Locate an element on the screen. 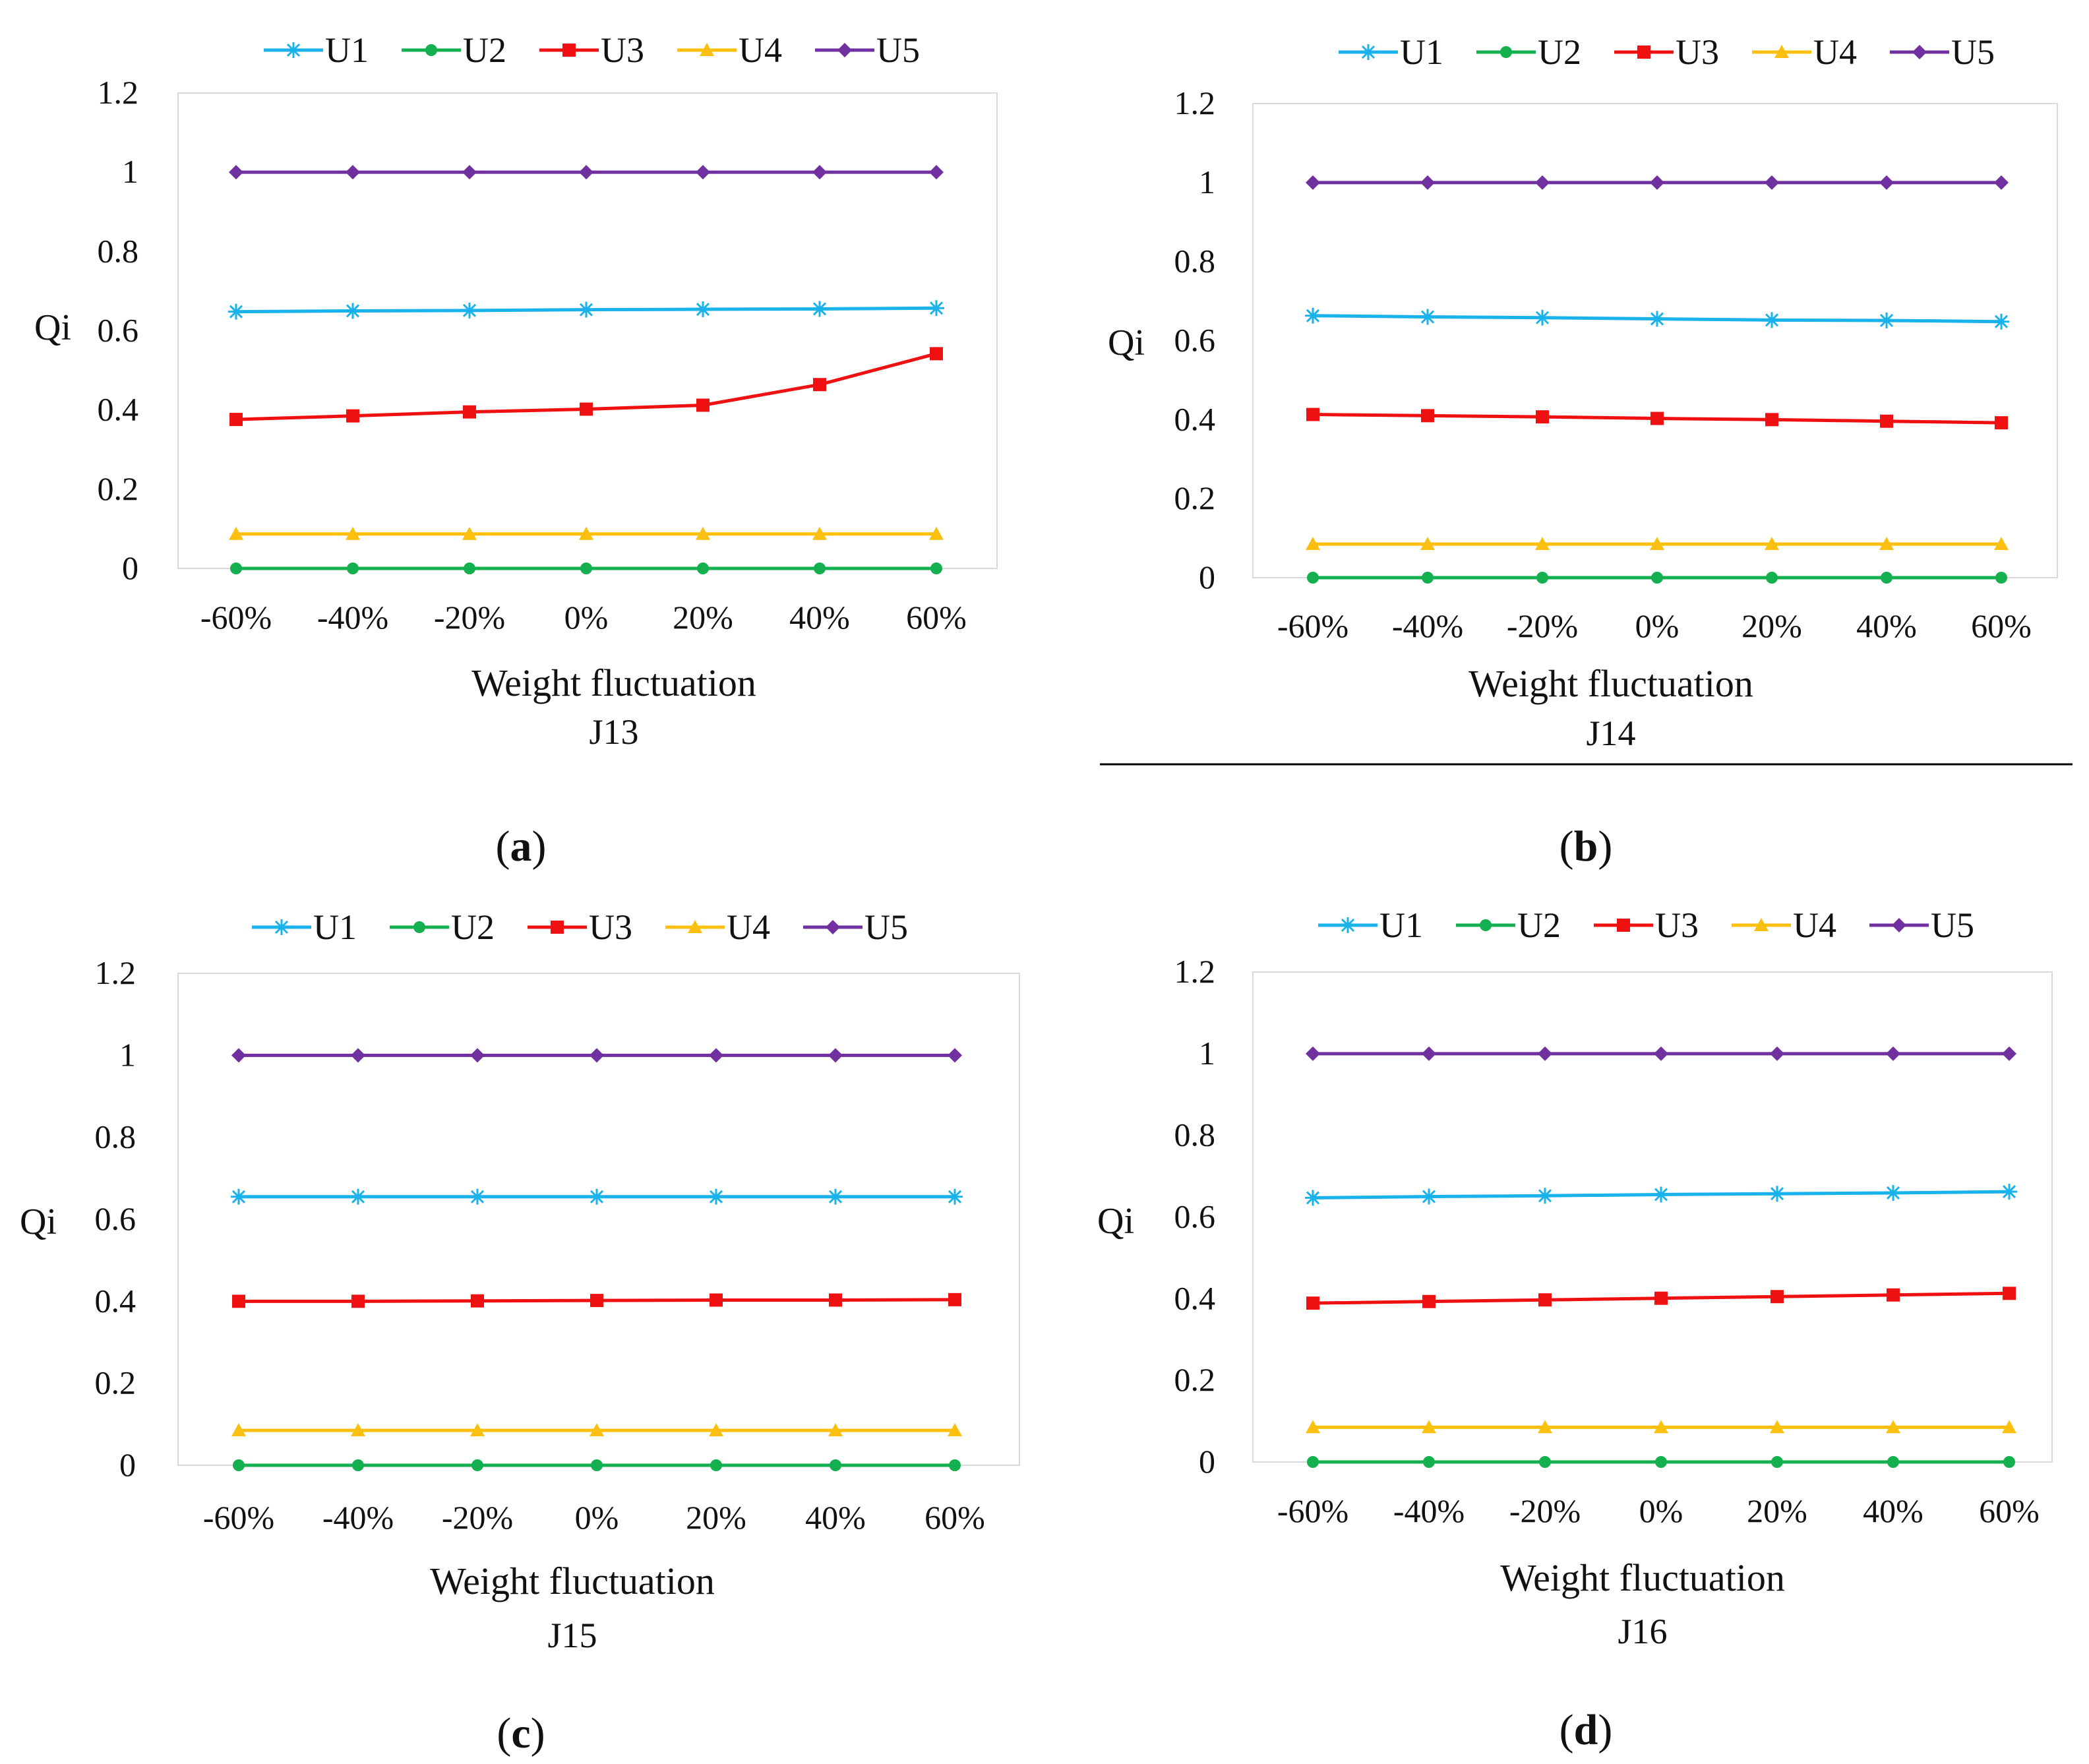  x-tick-label-b: 40% is located at coordinates (1886, 625).